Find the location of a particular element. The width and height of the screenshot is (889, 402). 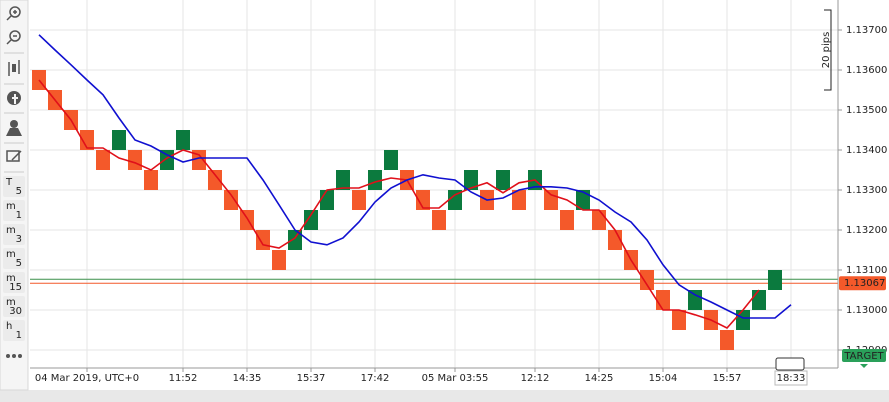

price-tag is located at coordinates (862, 283).